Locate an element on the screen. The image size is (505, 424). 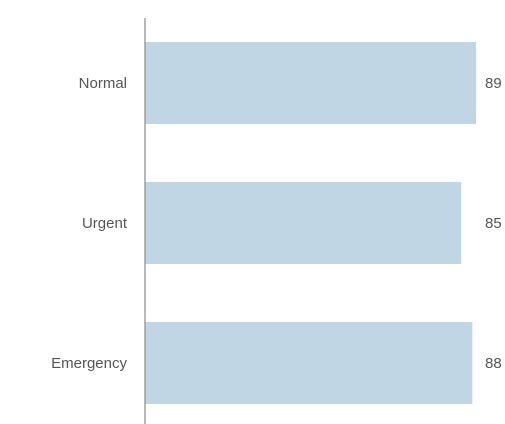
value-label-urgent: 85 is located at coordinates (493, 223).